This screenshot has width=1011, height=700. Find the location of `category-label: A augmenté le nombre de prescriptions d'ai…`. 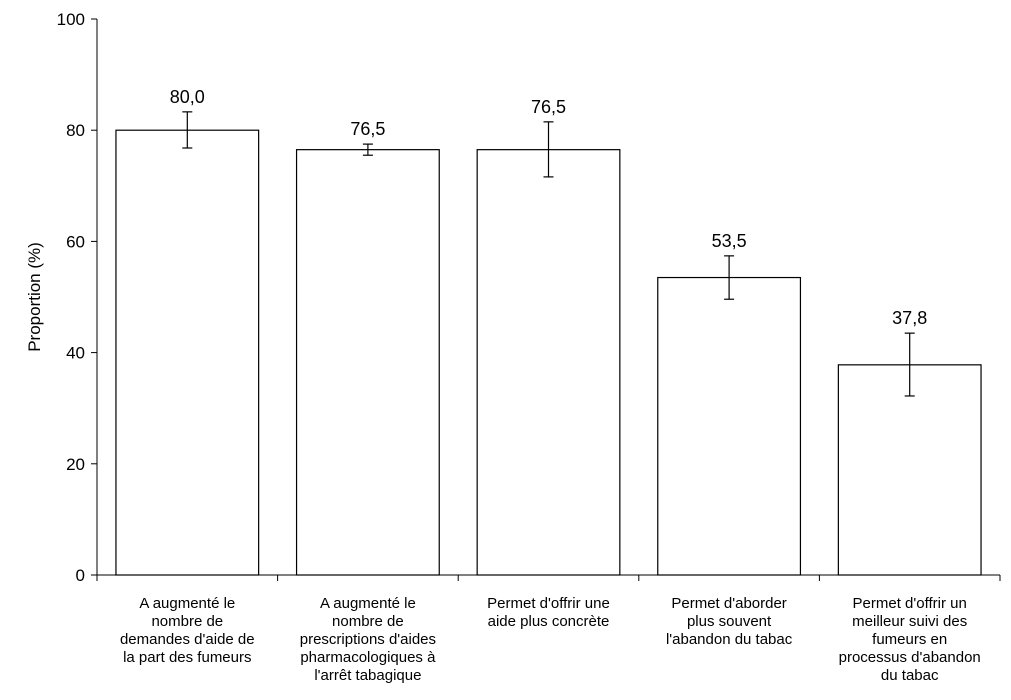

category-label: A augmenté le nombre de prescriptions d'ai… is located at coordinates (368, 639).